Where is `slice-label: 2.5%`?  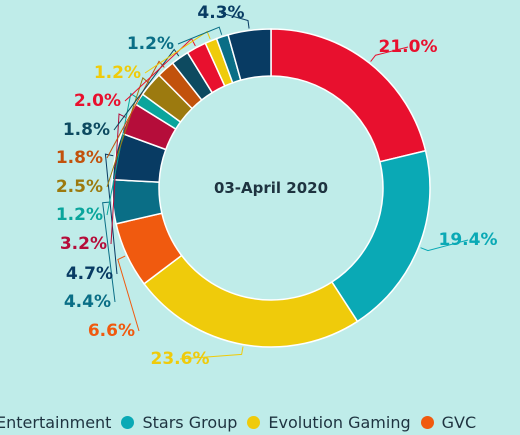
slice-label: 2.5% is located at coordinates (79, 187).